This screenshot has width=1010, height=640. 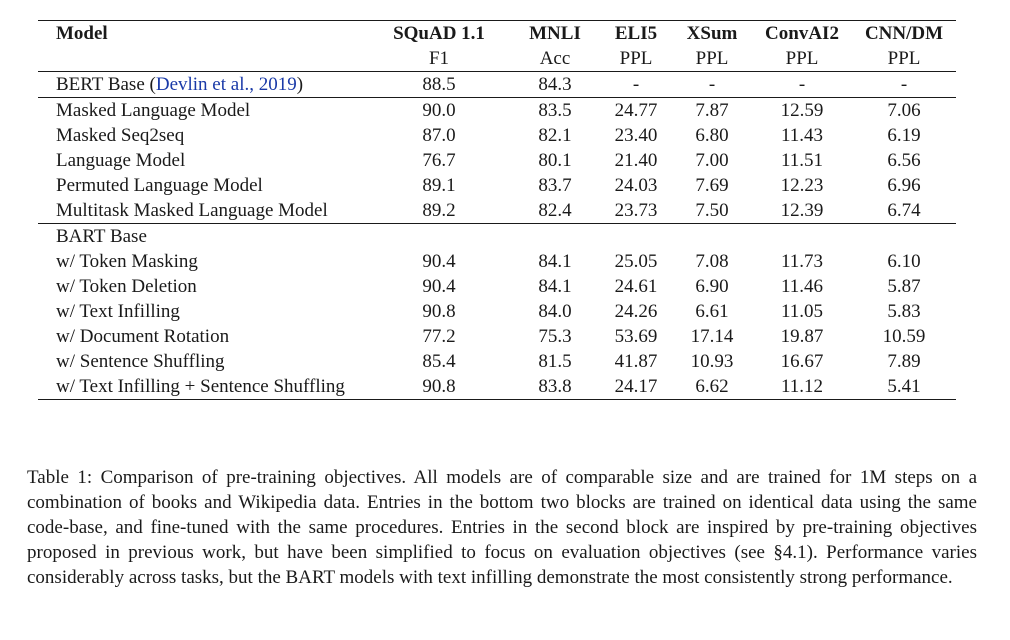 What do you see at coordinates (555, 33) in the screenshot?
I see `header-mnli: MNLI` at bounding box center [555, 33].